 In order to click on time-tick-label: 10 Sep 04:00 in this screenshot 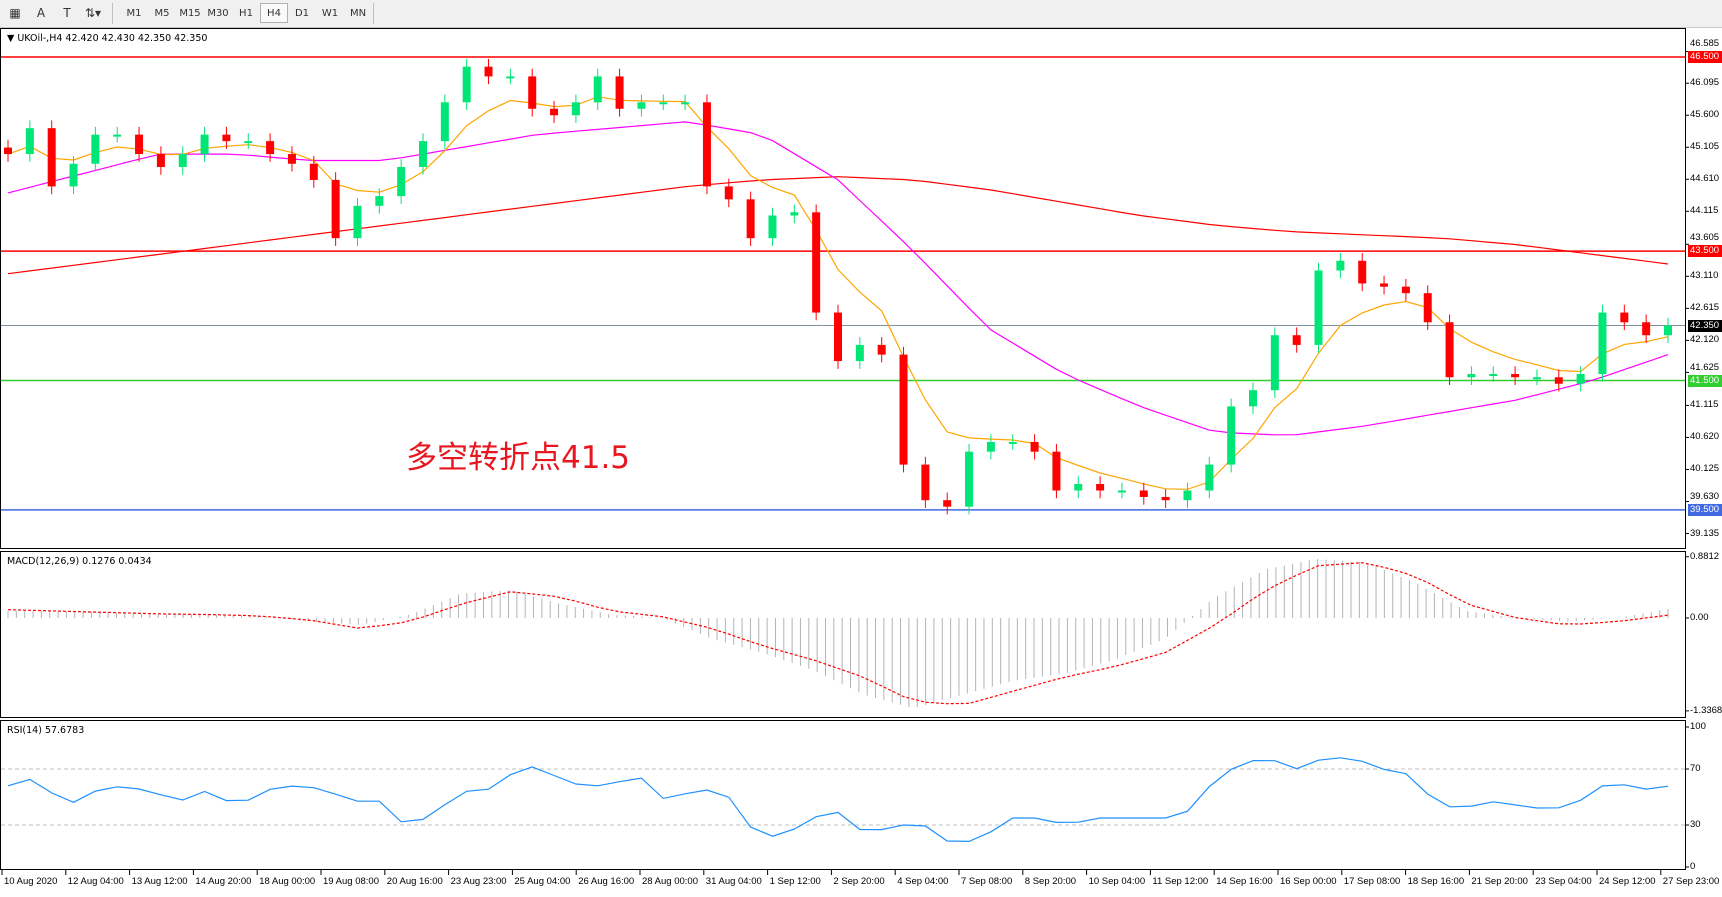, I will do `click(1117, 881)`.